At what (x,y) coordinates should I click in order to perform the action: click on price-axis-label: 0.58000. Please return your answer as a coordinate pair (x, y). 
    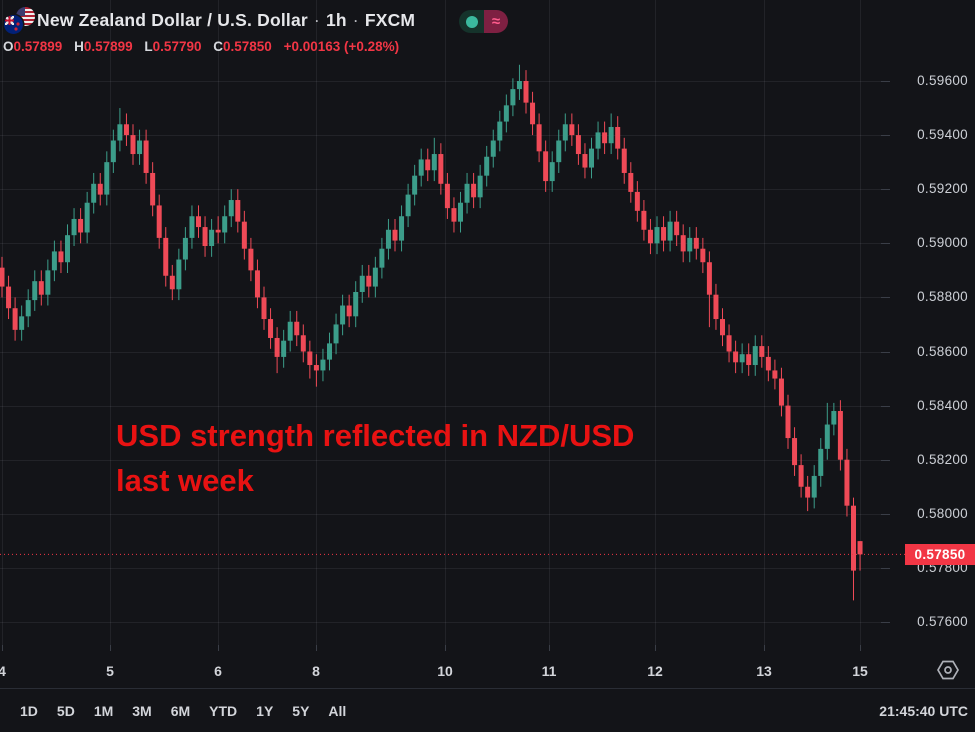
    Looking at the image, I should click on (942, 513).